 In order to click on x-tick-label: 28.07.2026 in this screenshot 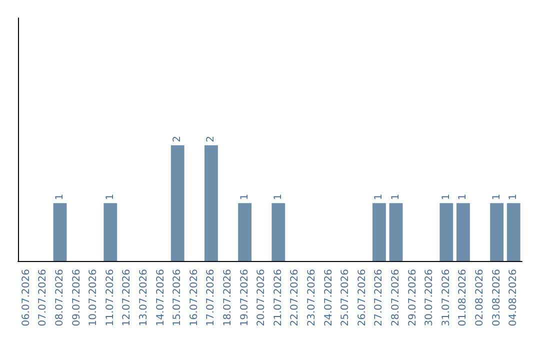, I will do `click(396, 297)`.